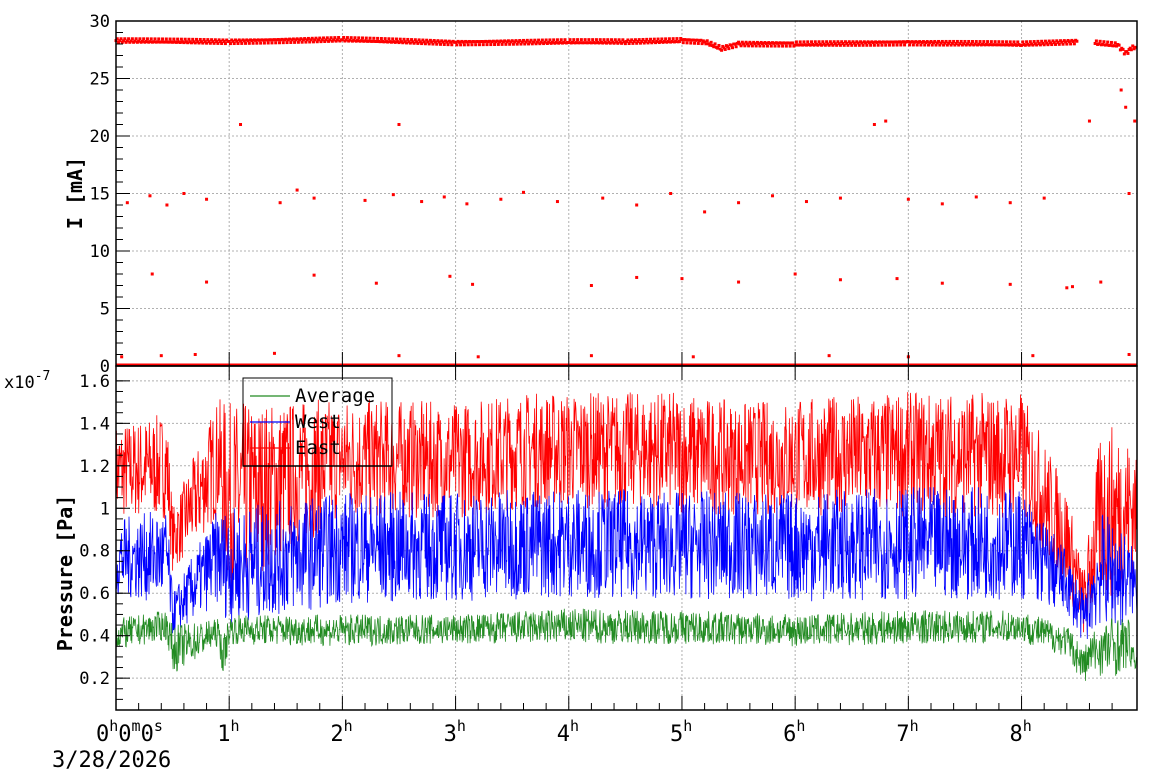 Image resolution: width=1158 pixels, height=782 pixels. I want to click on y-tick-label: 1.4, so click(94, 424).